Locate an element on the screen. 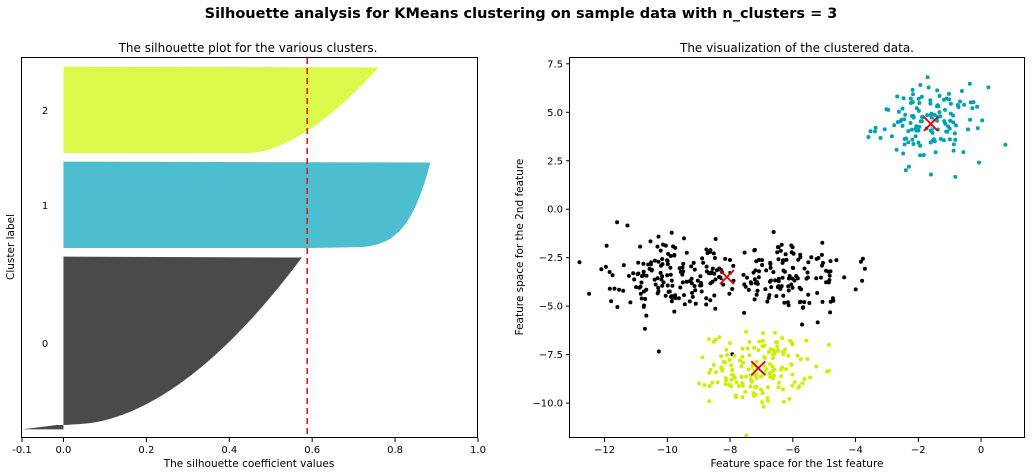 The width and height of the screenshot is (1032, 476). scatter-ytick-label: 0.0 is located at coordinates (555, 210).